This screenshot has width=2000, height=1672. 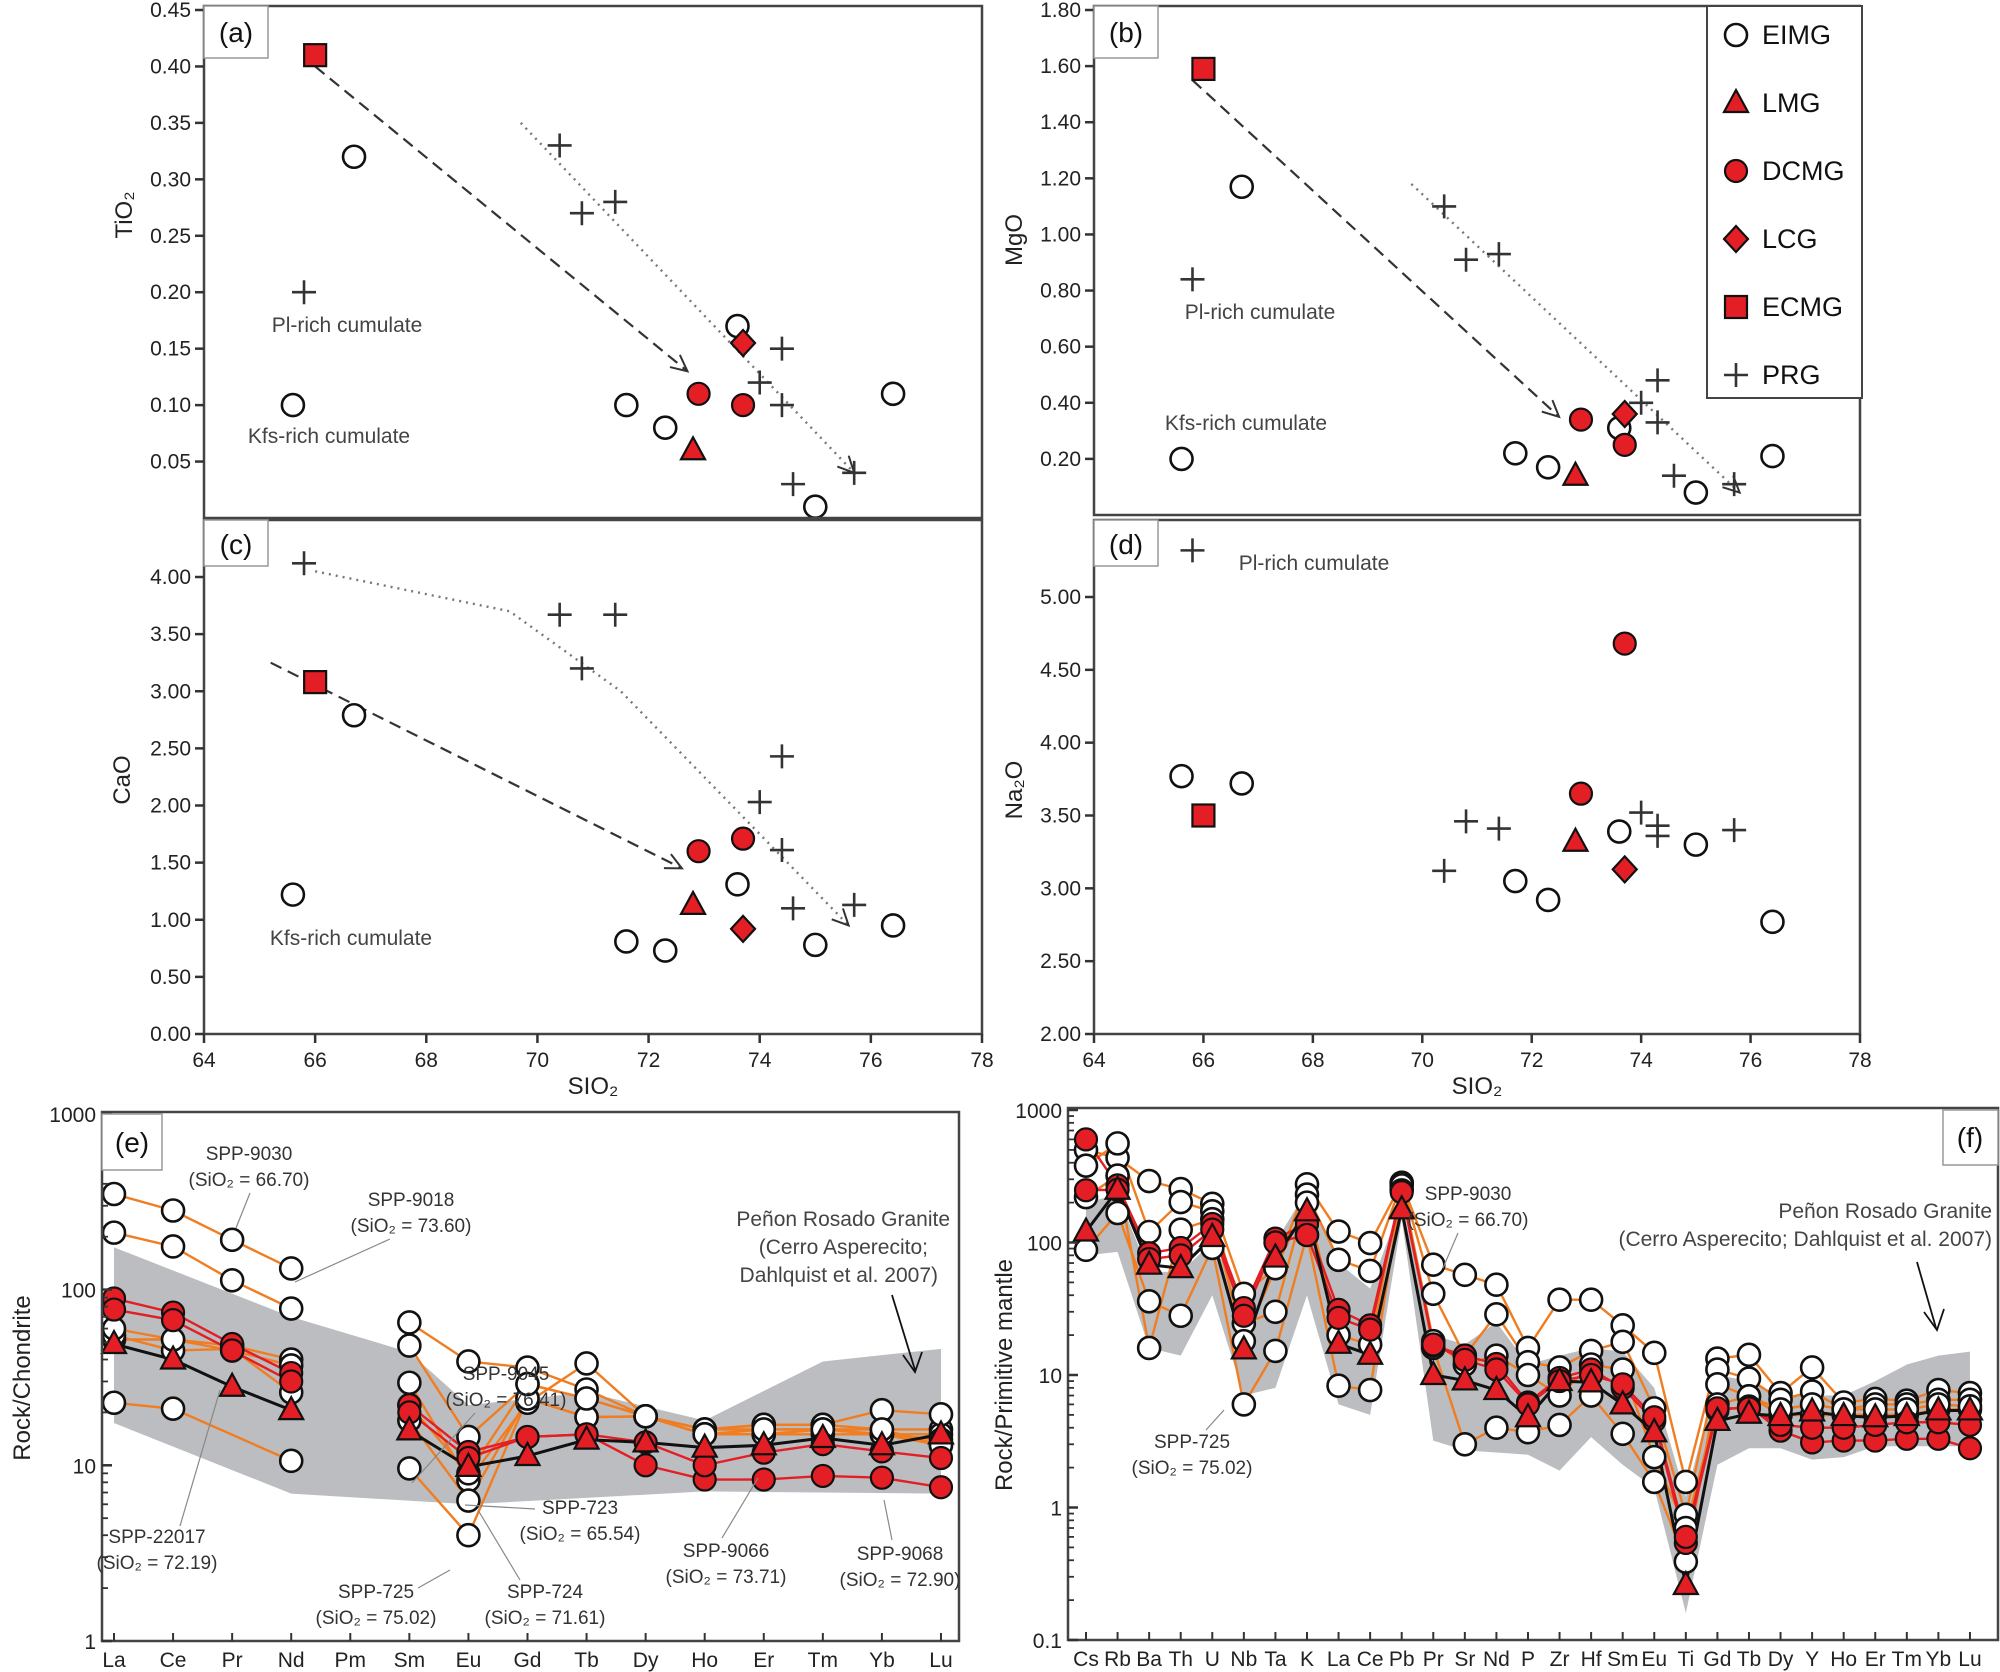 What do you see at coordinates (1060, 961) in the screenshot?
I see `y-tick-label: 2.50` at bounding box center [1060, 961].